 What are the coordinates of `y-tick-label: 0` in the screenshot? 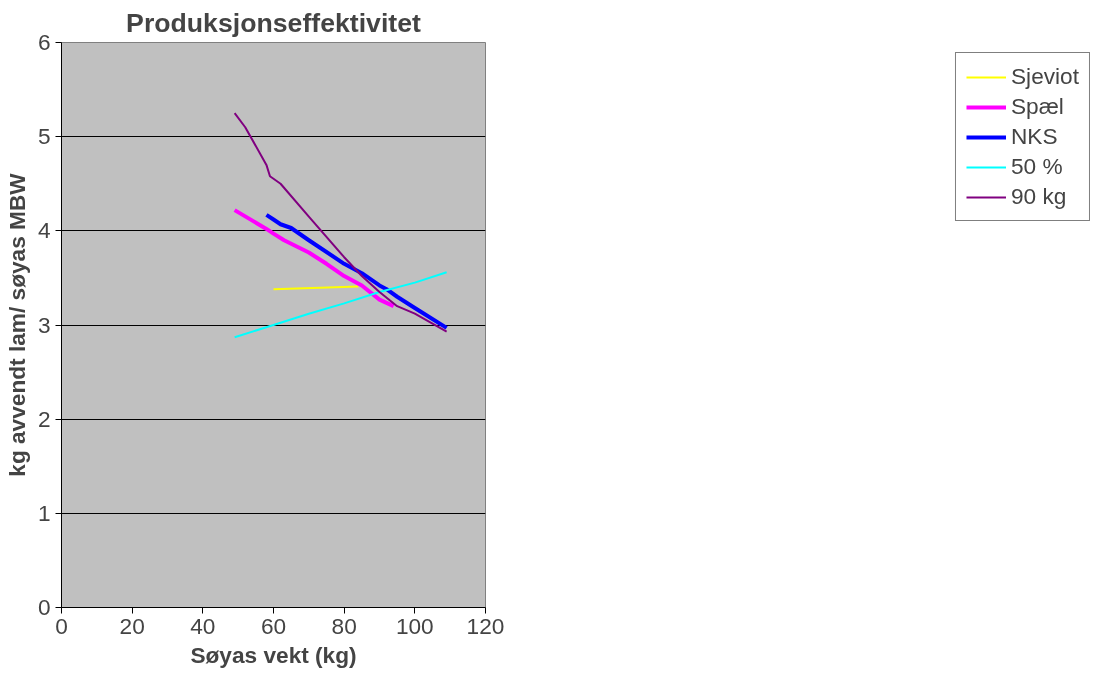 It's located at (44, 607).